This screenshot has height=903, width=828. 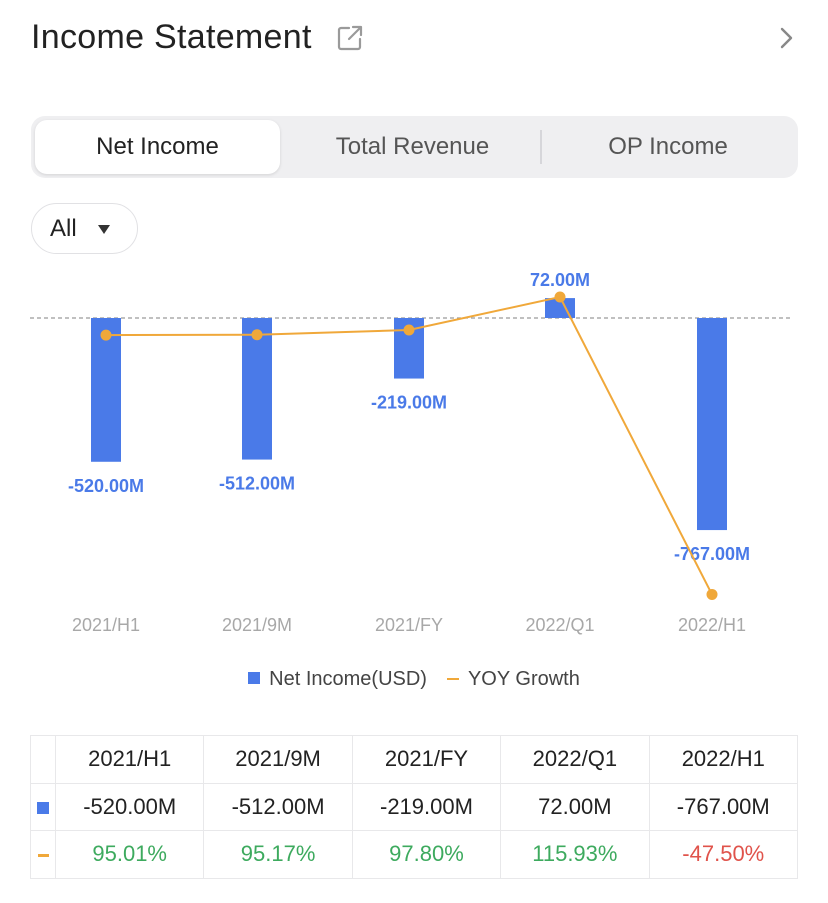 What do you see at coordinates (104, 229) in the screenshot?
I see `caret-down-icon` at bounding box center [104, 229].